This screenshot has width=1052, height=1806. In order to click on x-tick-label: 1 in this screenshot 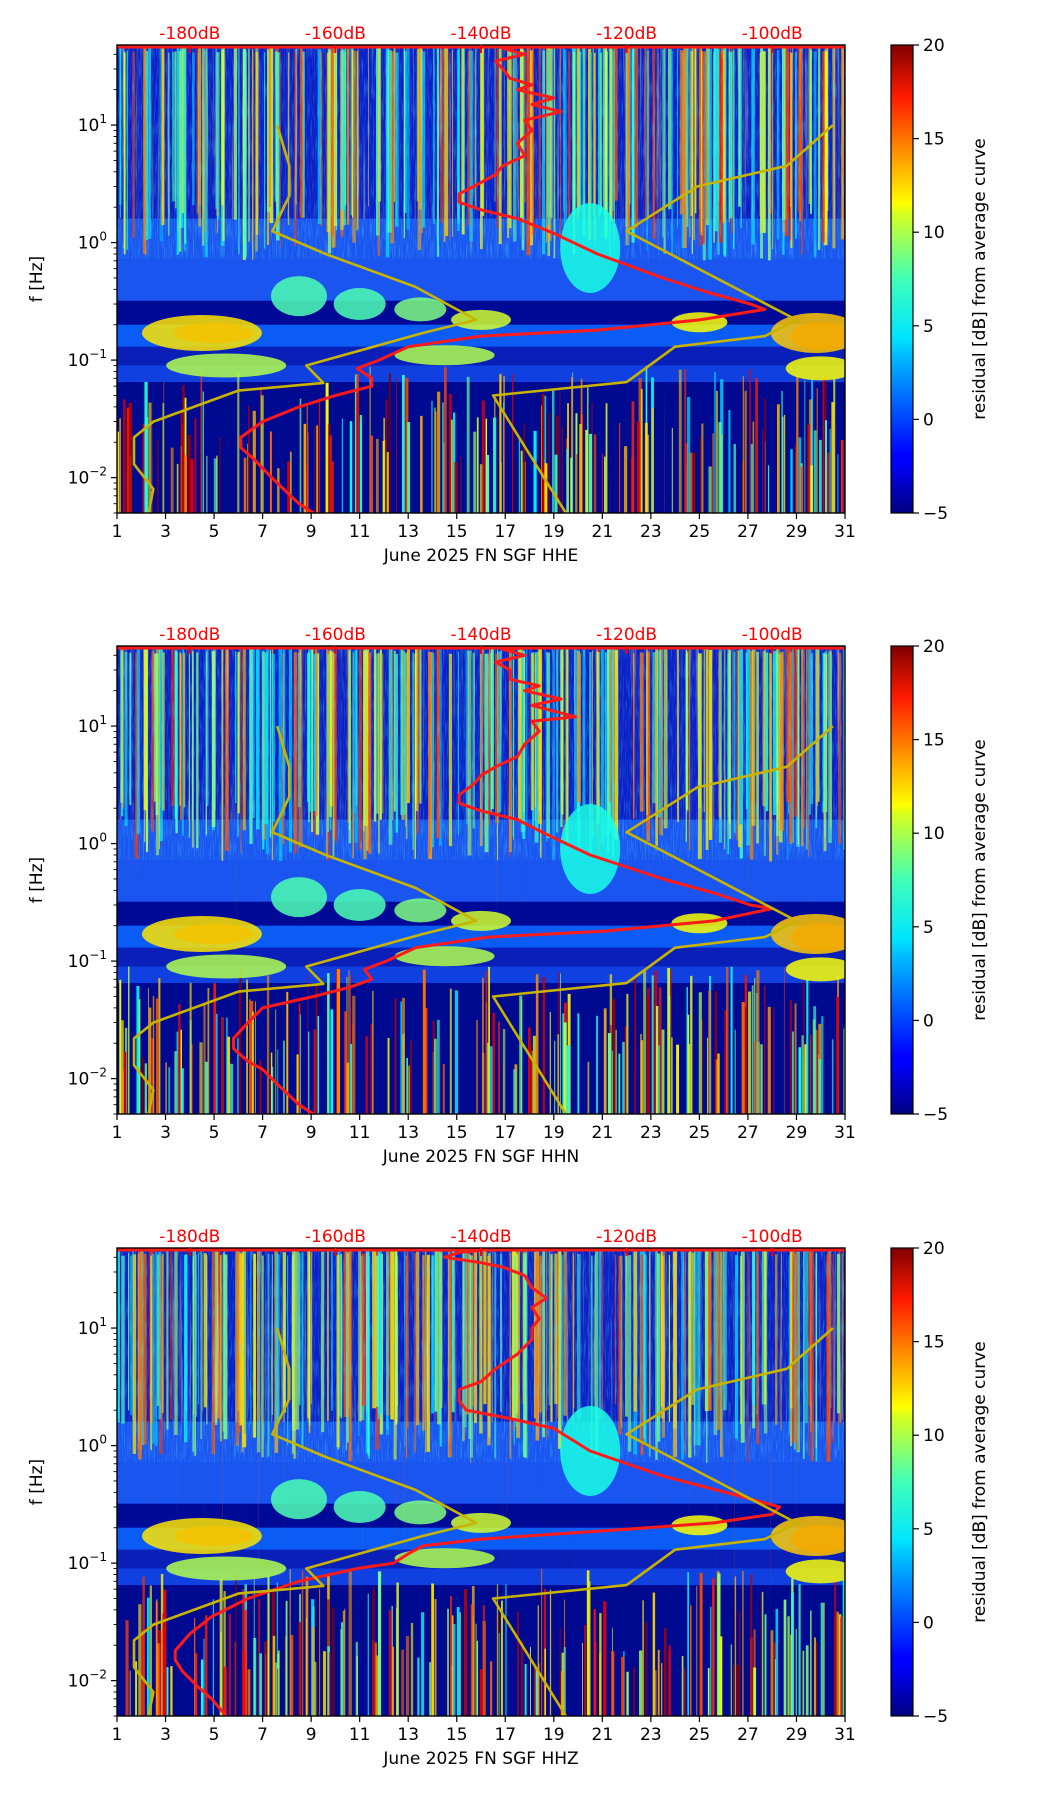, I will do `click(117, 1735)`.